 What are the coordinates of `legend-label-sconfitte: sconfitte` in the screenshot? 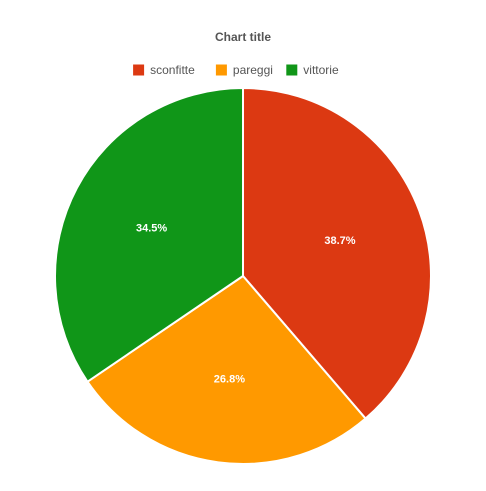 It's located at (172, 70).